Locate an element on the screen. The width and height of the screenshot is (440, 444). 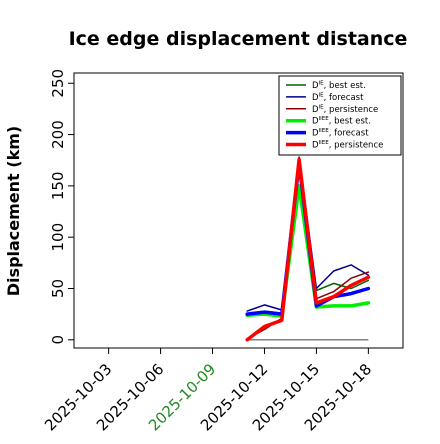
legend-label: DIE, forecast is located at coordinates (338, 97).